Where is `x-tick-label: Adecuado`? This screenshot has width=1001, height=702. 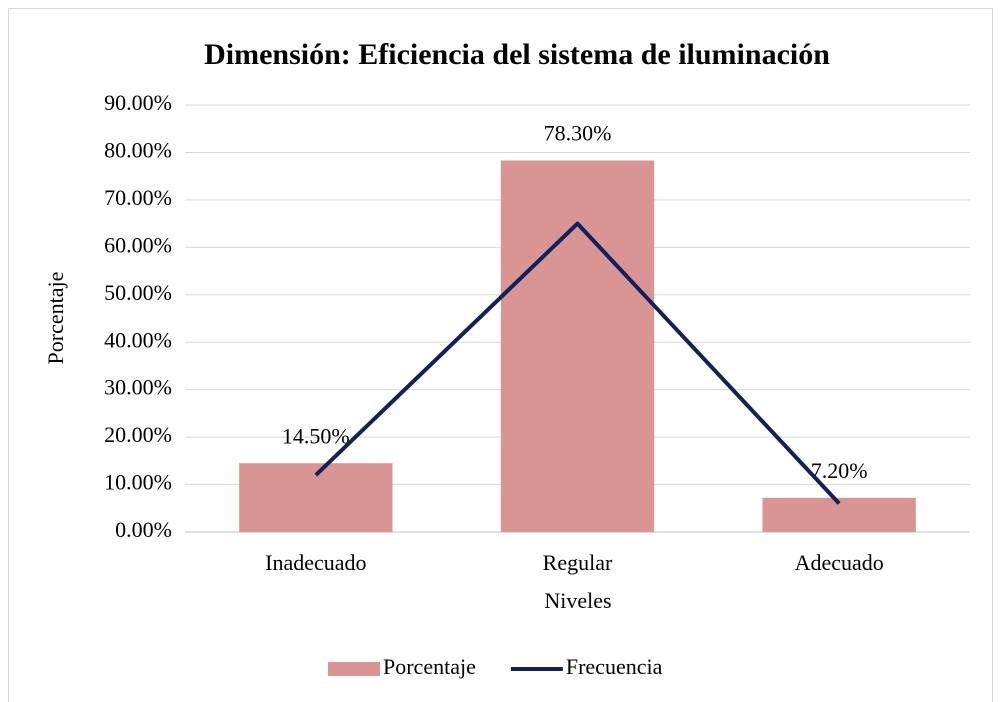
x-tick-label: Adecuado is located at coordinates (839, 562).